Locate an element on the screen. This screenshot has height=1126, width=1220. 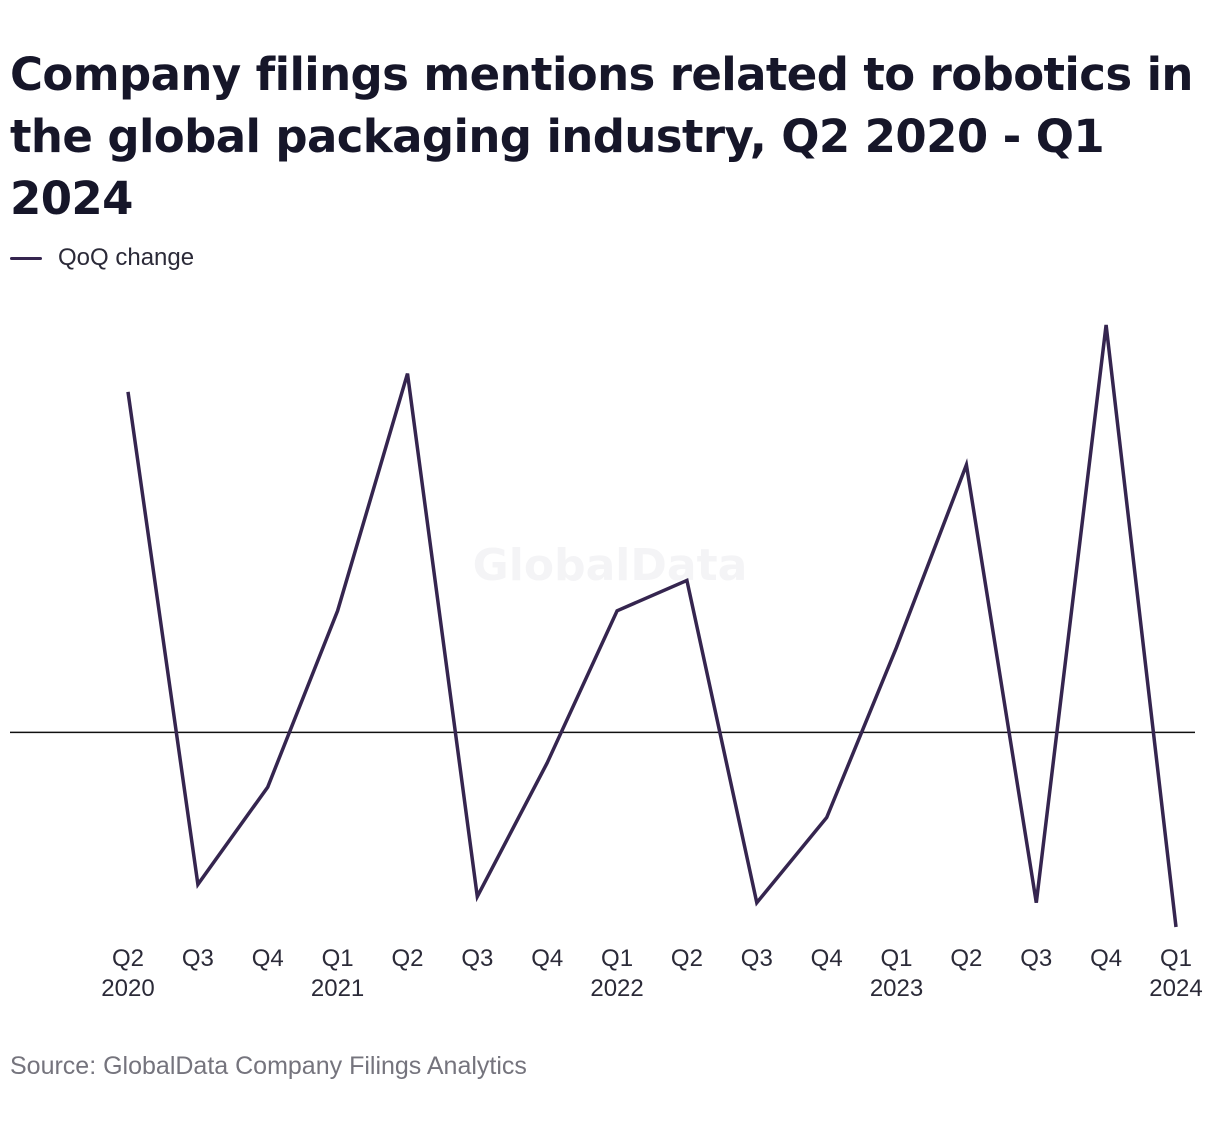
watermark-text: GlobalData is located at coordinates (610, 565).